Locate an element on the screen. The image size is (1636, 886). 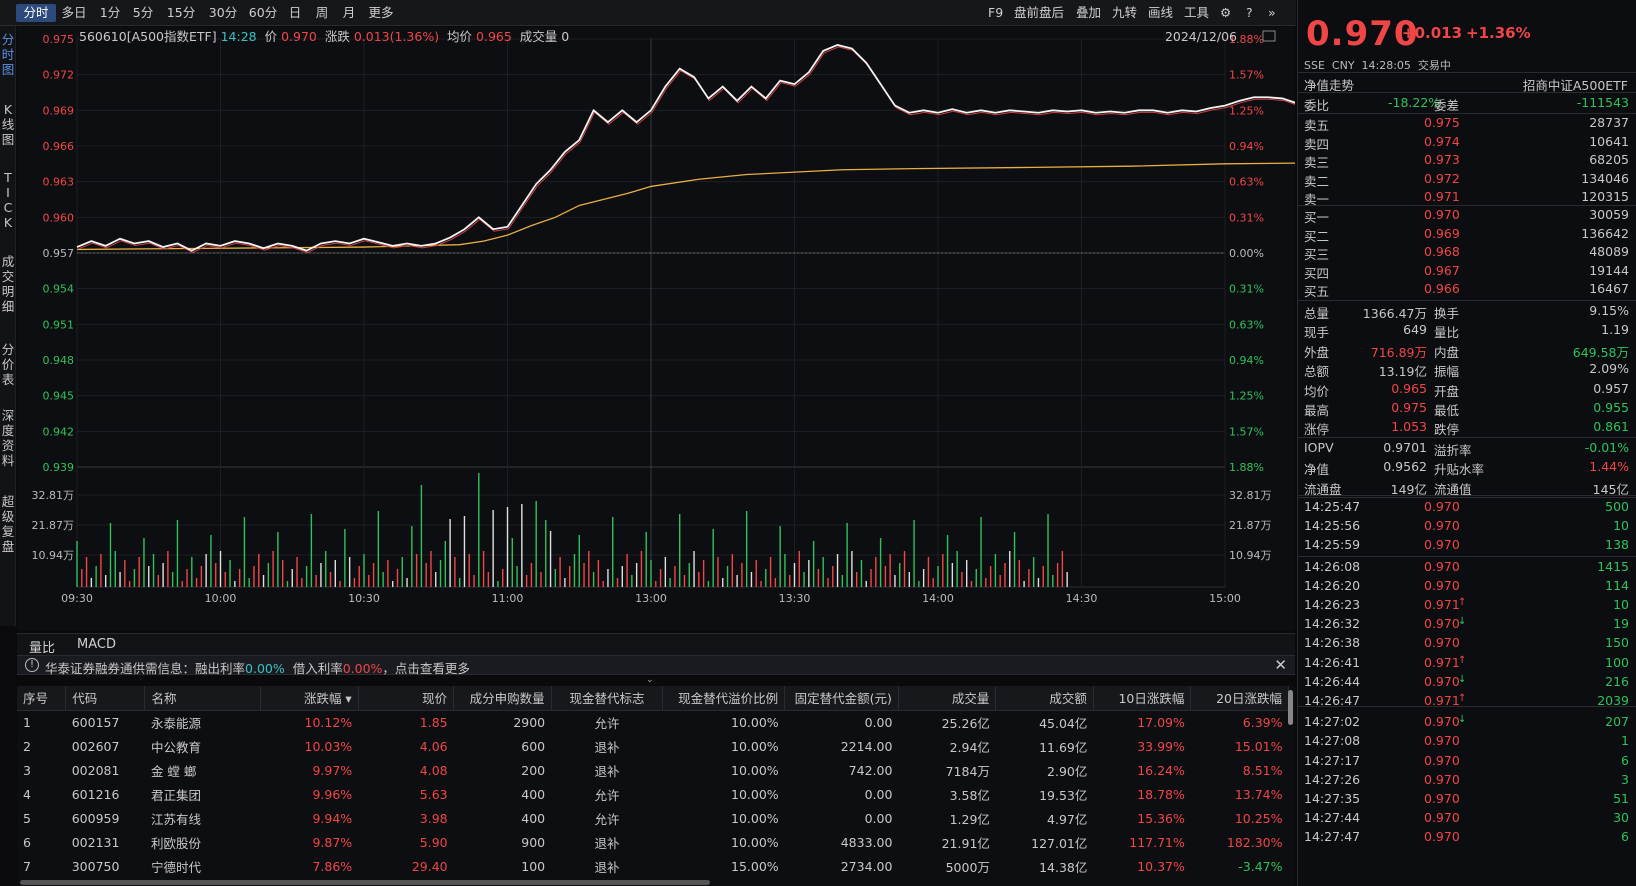
expand-icon: » is located at coordinates (1272, 12).